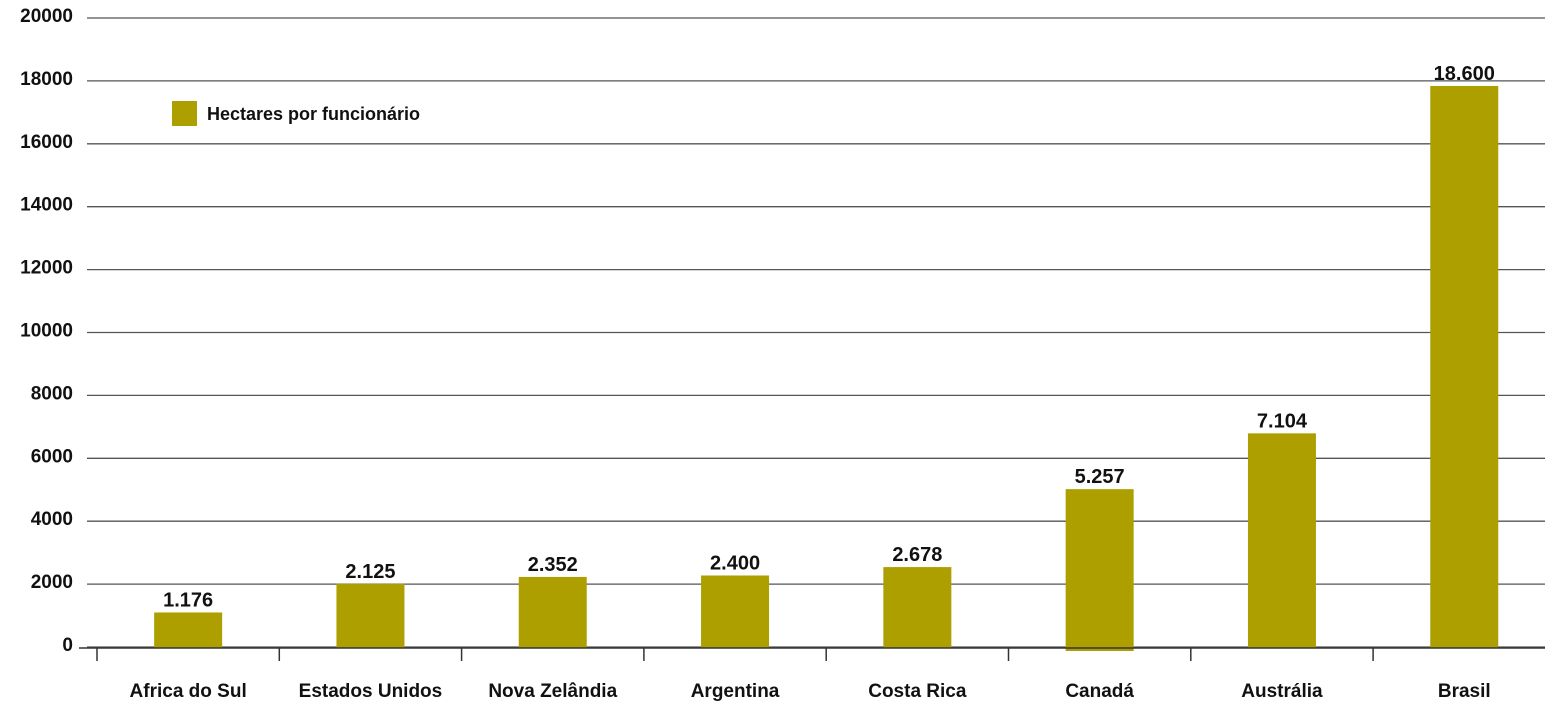 The width and height of the screenshot is (1545, 708). What do you see at coordinates (46, 16) in the screenshot?
I see `y-tick-label: 20000` at bounding box center [46, 16].